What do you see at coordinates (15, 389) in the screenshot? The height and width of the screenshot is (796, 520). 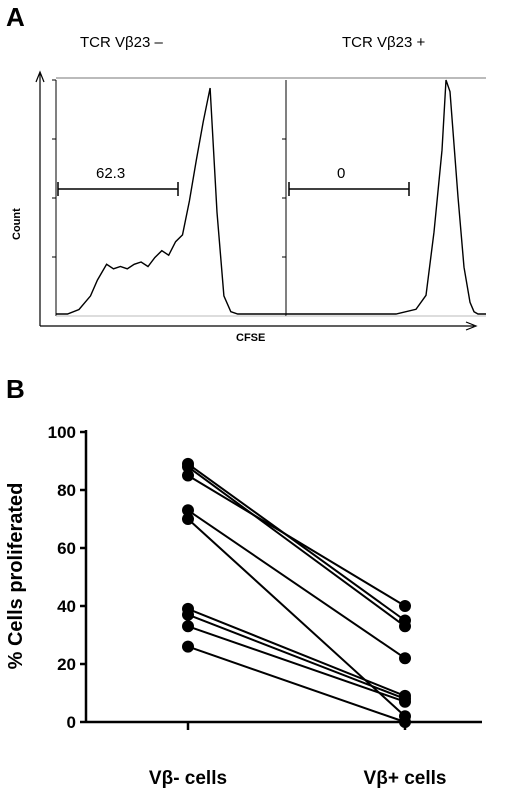 I see `panel-b-letter: B` at bounding box center [15, 389].